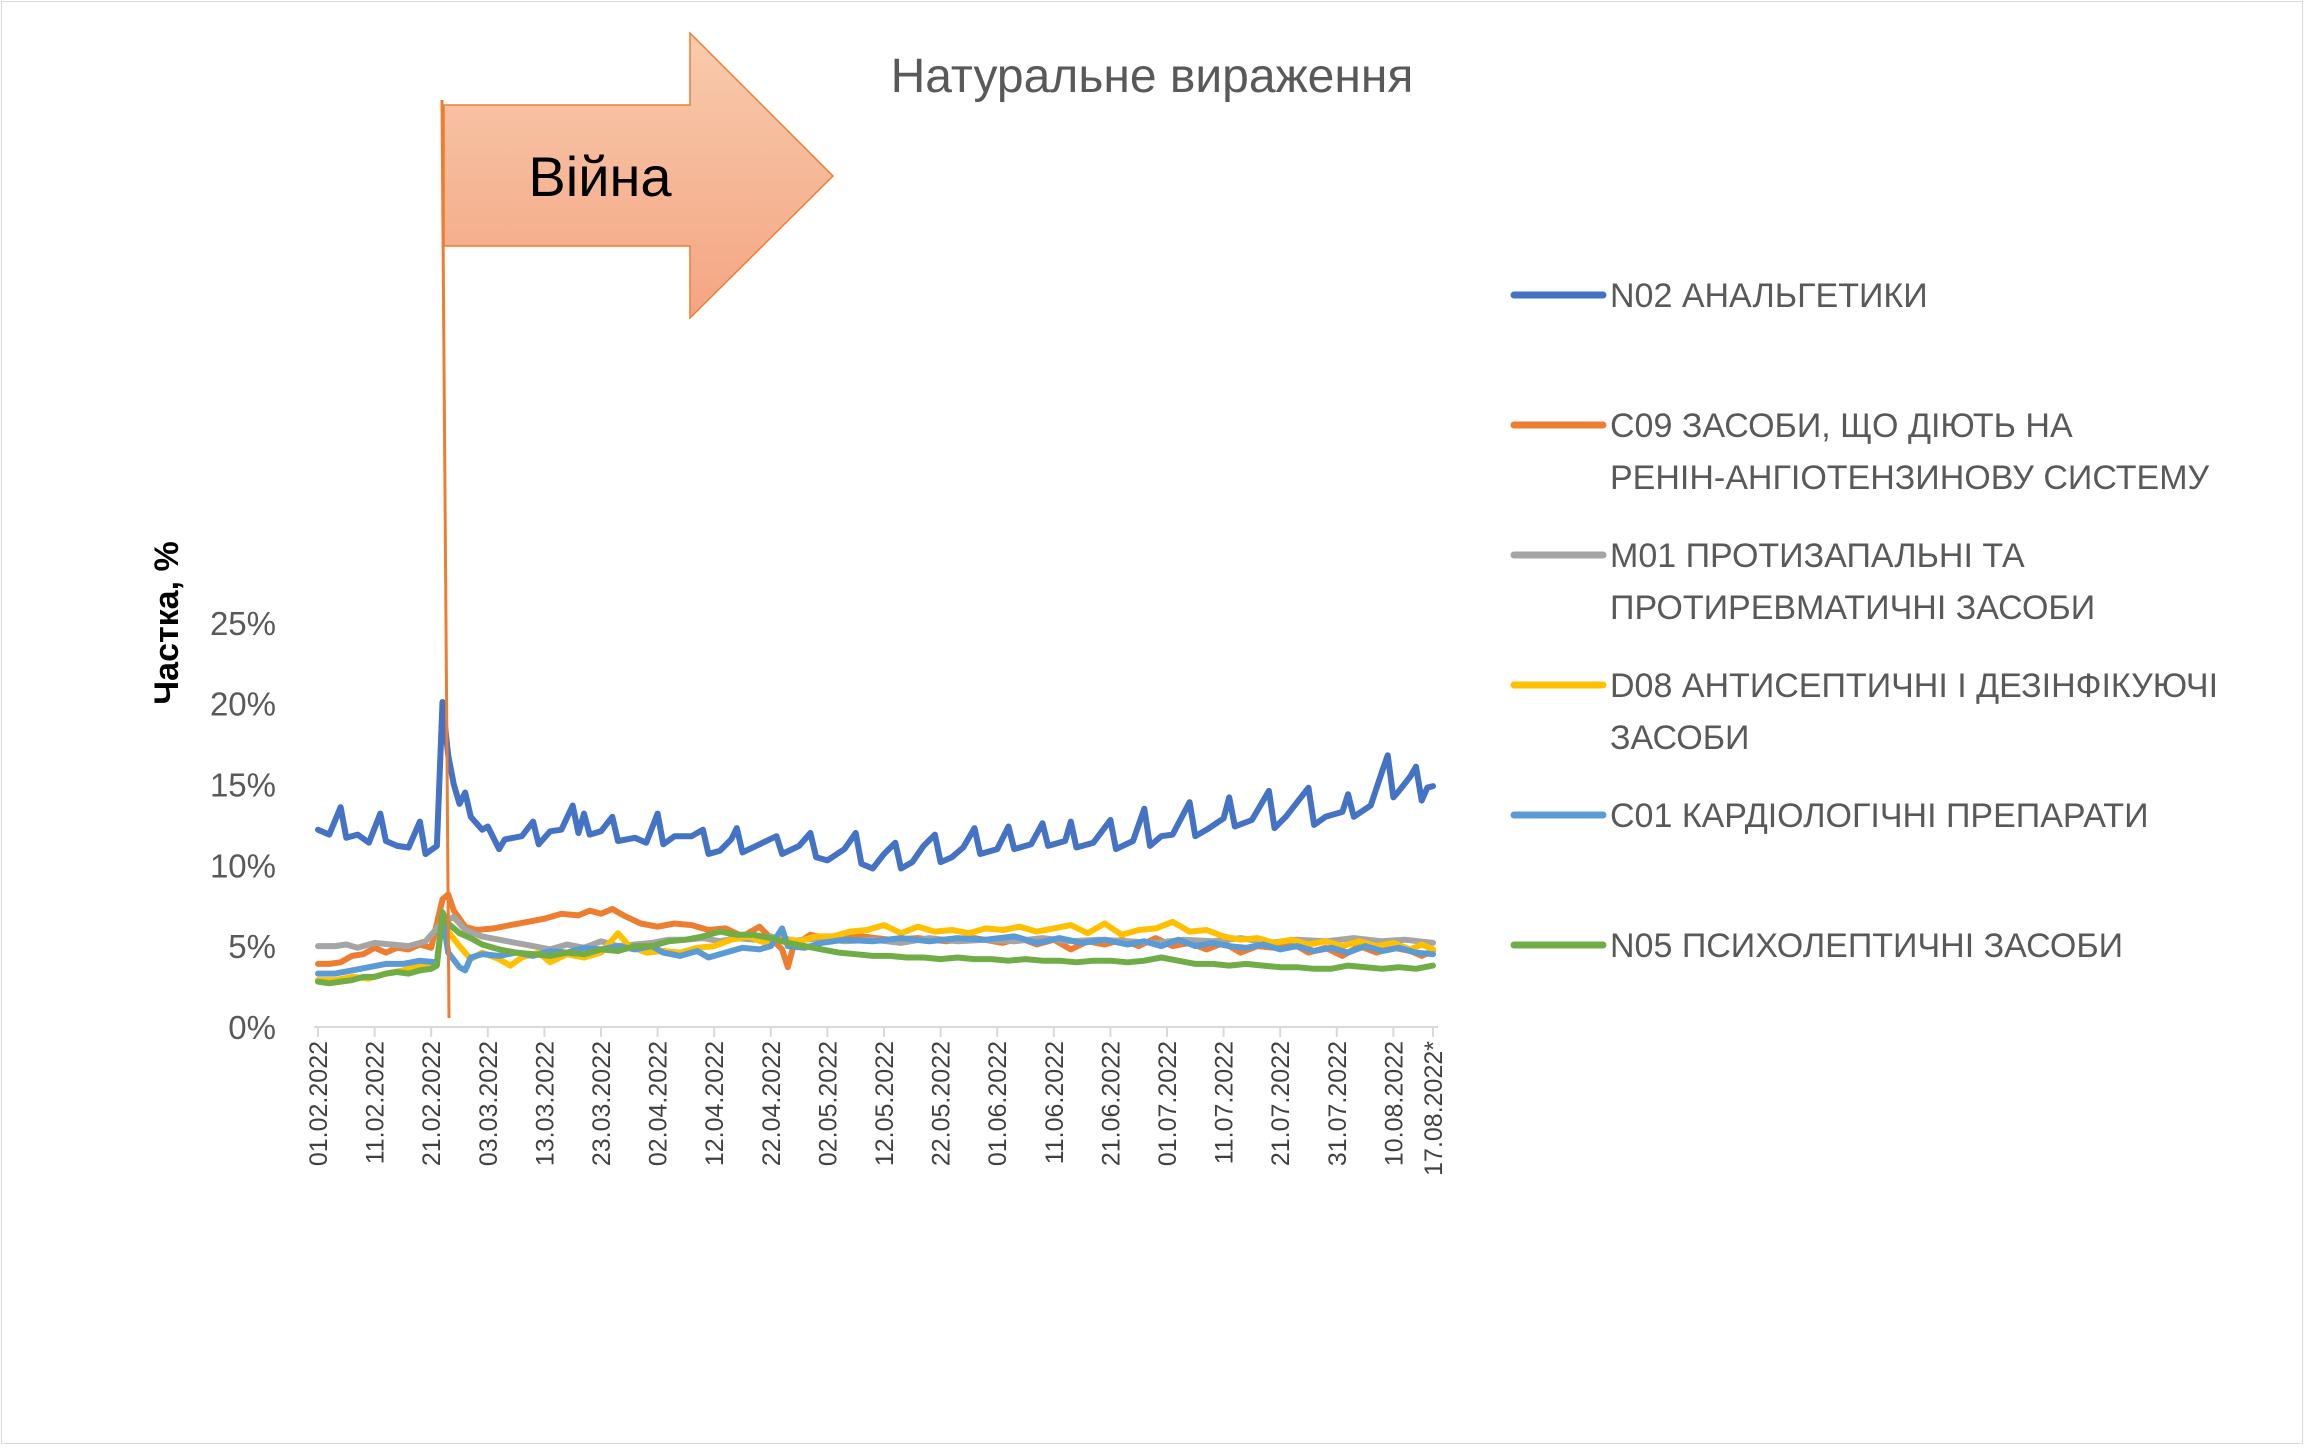 The height and width of the screenshot is (1447, 2306). I want to click on series-line-n05, so click(875, 948).